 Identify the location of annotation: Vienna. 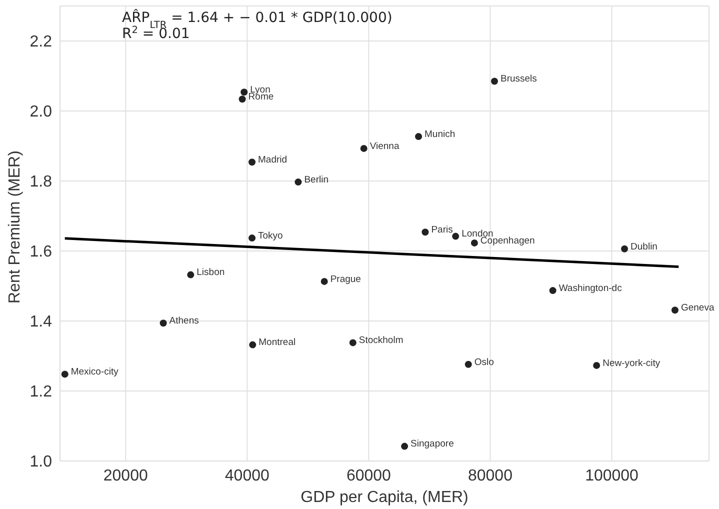
(385, 146).